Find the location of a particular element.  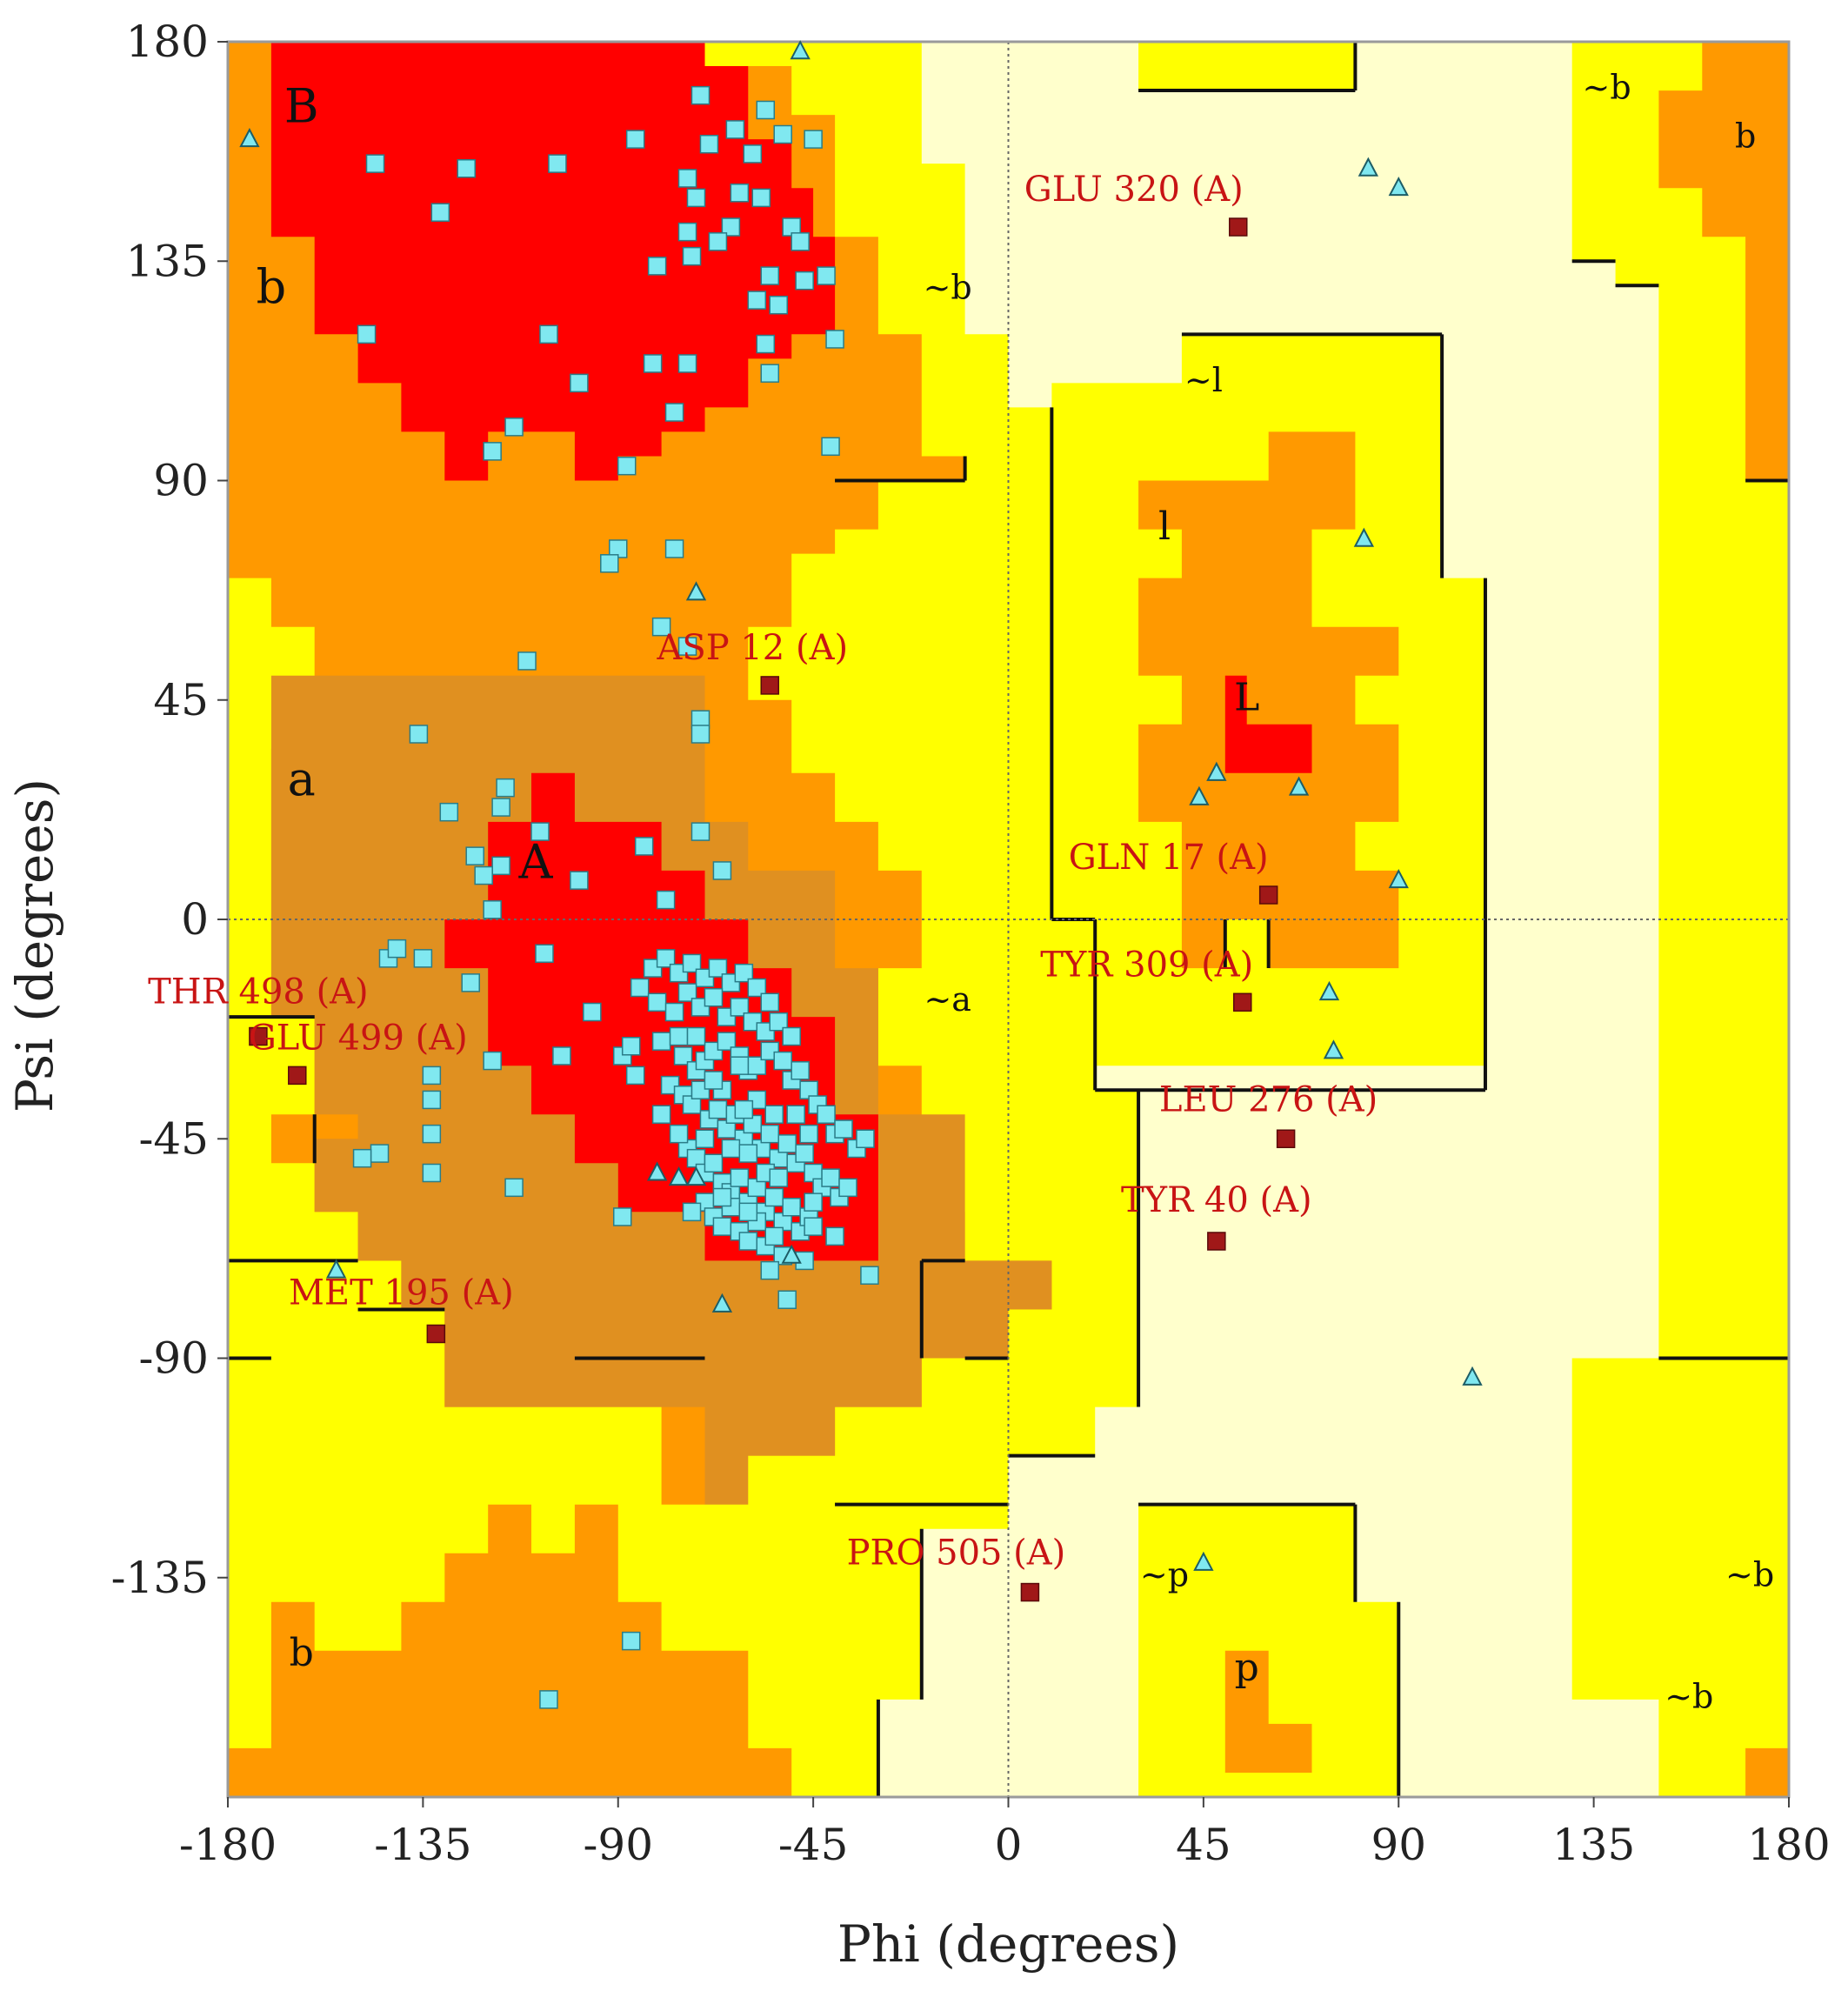

region-label: ~l is located at coordinates (1203, 380).